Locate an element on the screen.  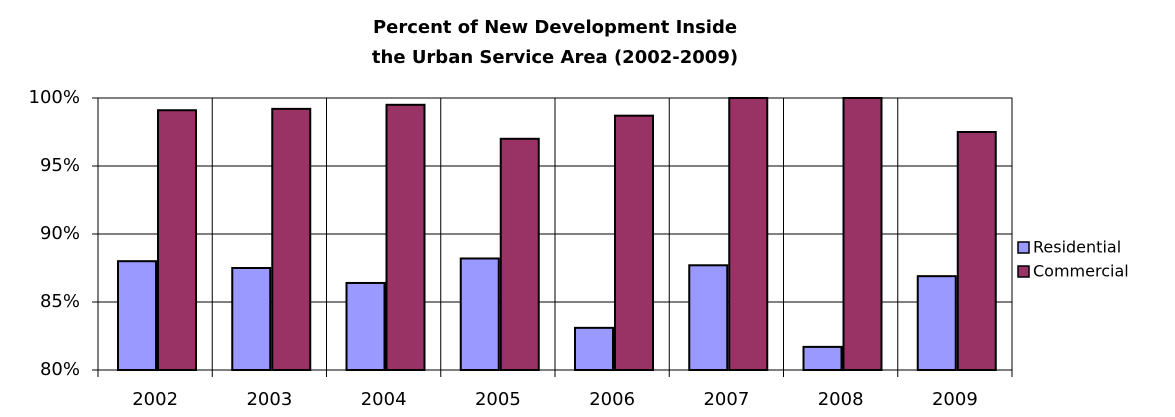
y-tick-label: 90% is located at coordinates (60, 233).